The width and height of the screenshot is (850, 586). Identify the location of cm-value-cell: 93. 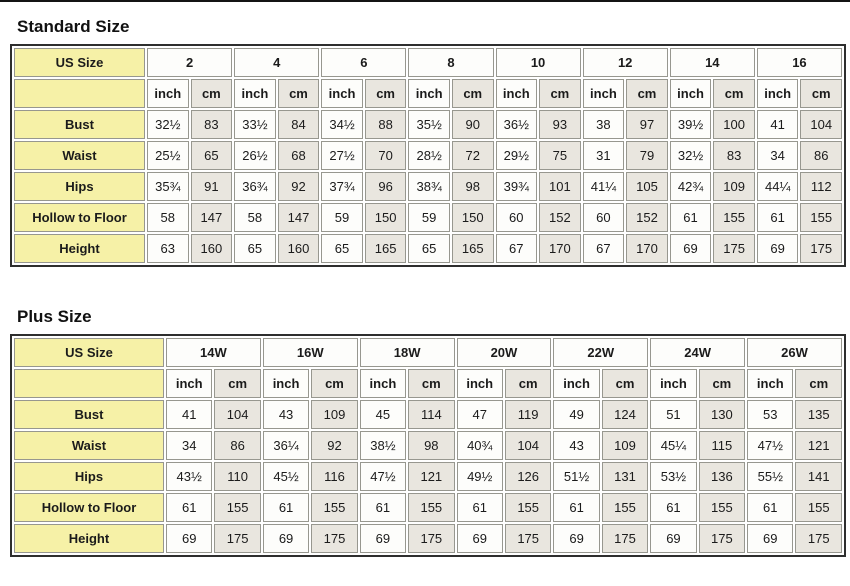
(560, 124).